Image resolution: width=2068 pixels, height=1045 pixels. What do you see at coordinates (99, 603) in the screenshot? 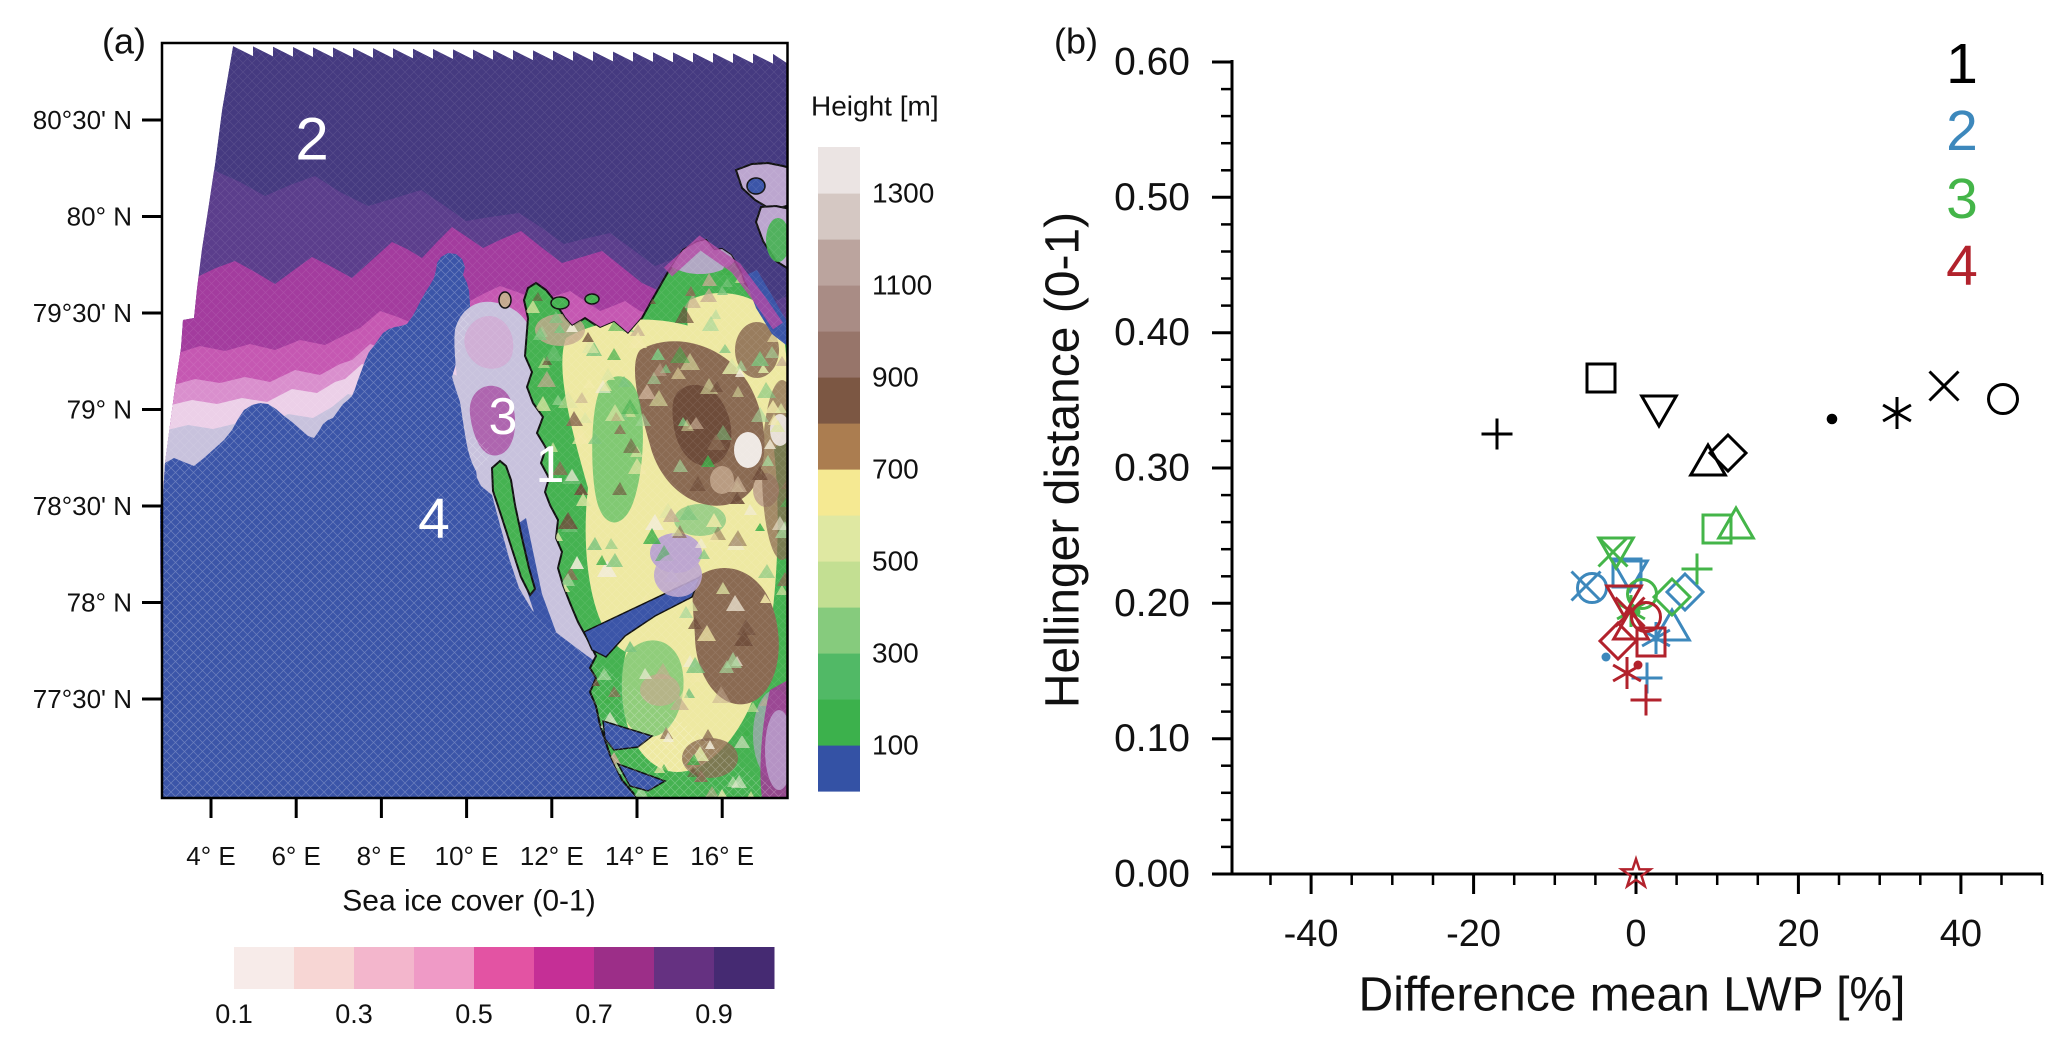
I see `svg-text: 78° N` at bounding box center [99, 603].